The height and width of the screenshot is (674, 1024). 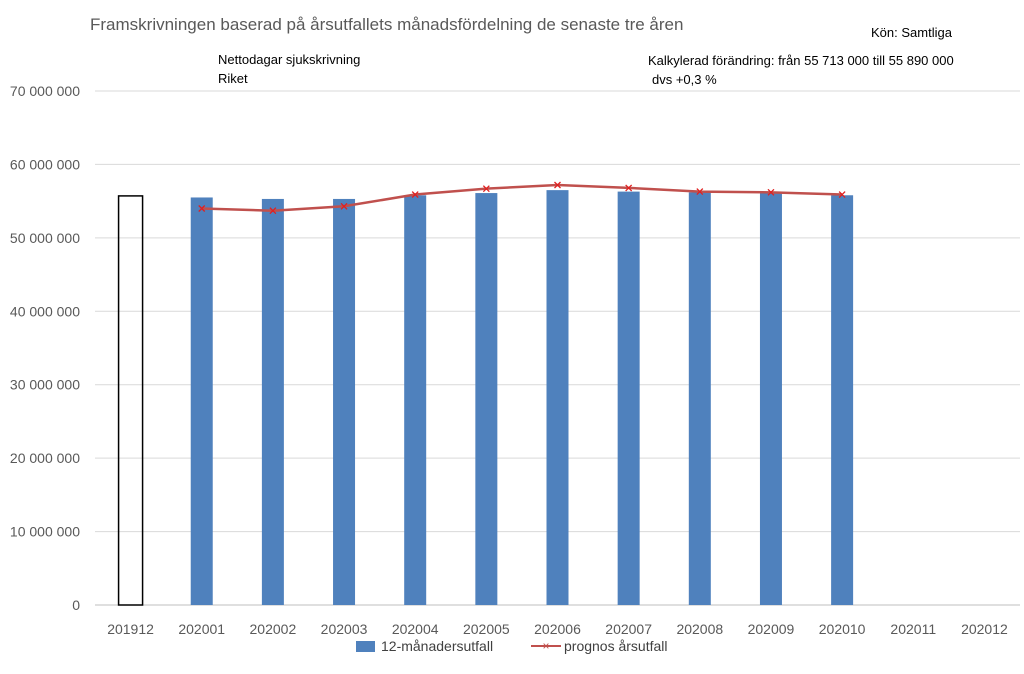 What do you see at coordinates (771, 629) in the screenshot?
I see `x-tick-label: 202009` at bounding box center [771, 629].